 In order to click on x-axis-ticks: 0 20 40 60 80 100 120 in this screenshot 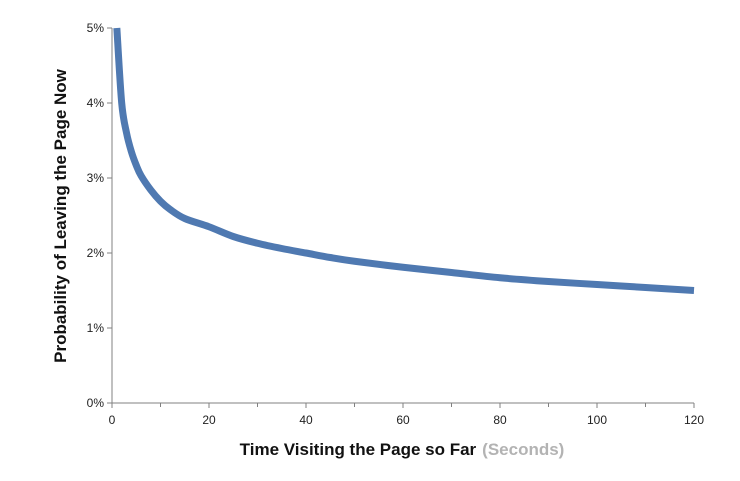, I will do `click(406, 415)`.